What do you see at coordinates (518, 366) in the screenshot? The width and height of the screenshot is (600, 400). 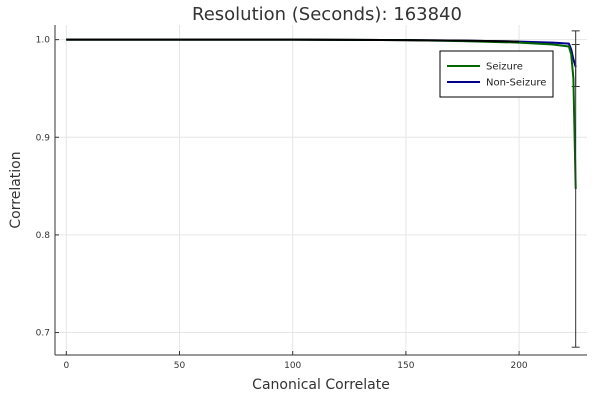 I see `x-tick-label: 200` at bounding box center [518, 366].